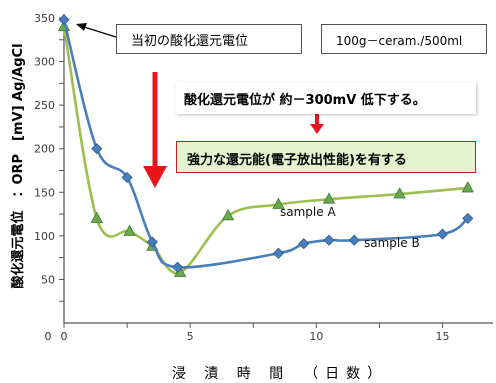 This screenshot has width=496, height=383. I want to click on x-axis-label: 浸 漬 時 間 （日数）, so click(280, 374).